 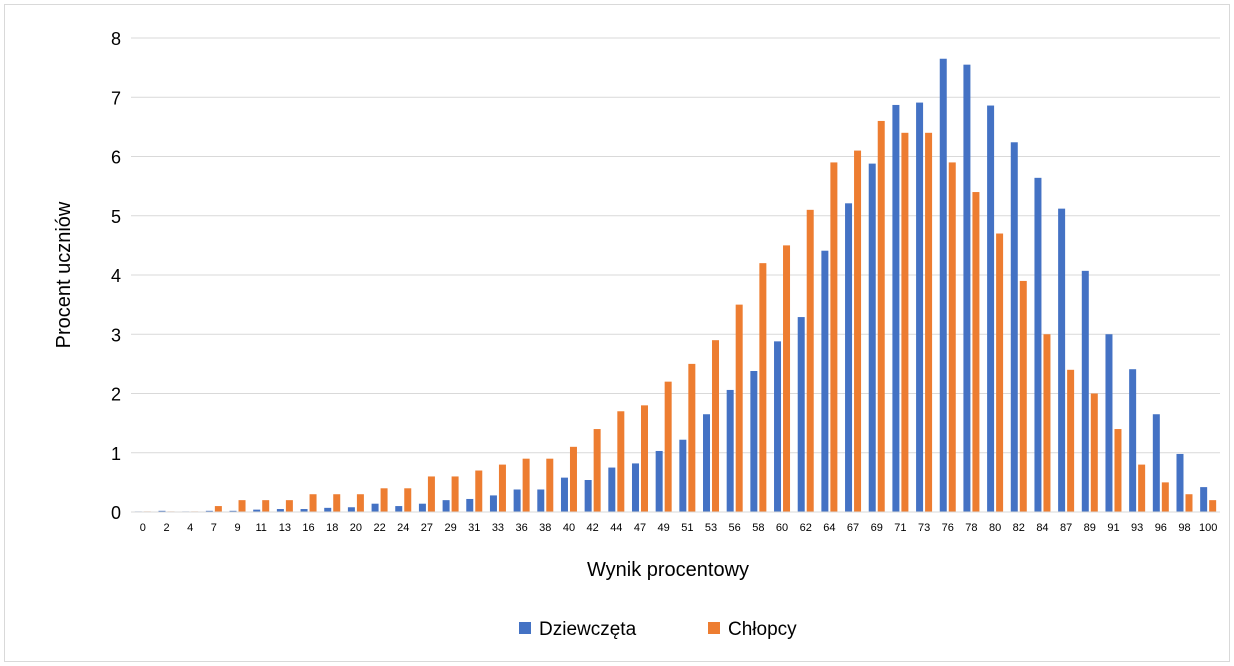 I want to click on x-tick-label: 33, so click(x=498, y=528).